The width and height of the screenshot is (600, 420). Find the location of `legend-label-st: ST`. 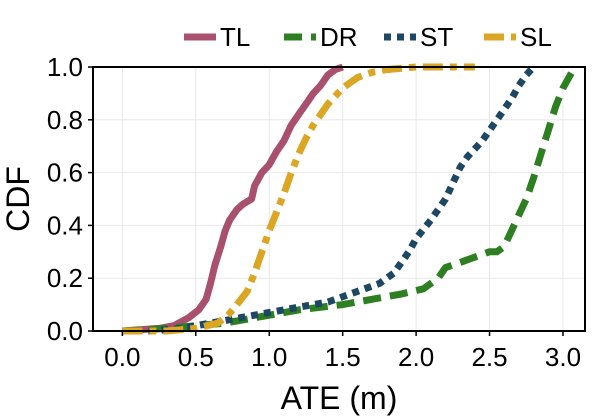

legend-label-st: ST is located at coordinates (436, 37).